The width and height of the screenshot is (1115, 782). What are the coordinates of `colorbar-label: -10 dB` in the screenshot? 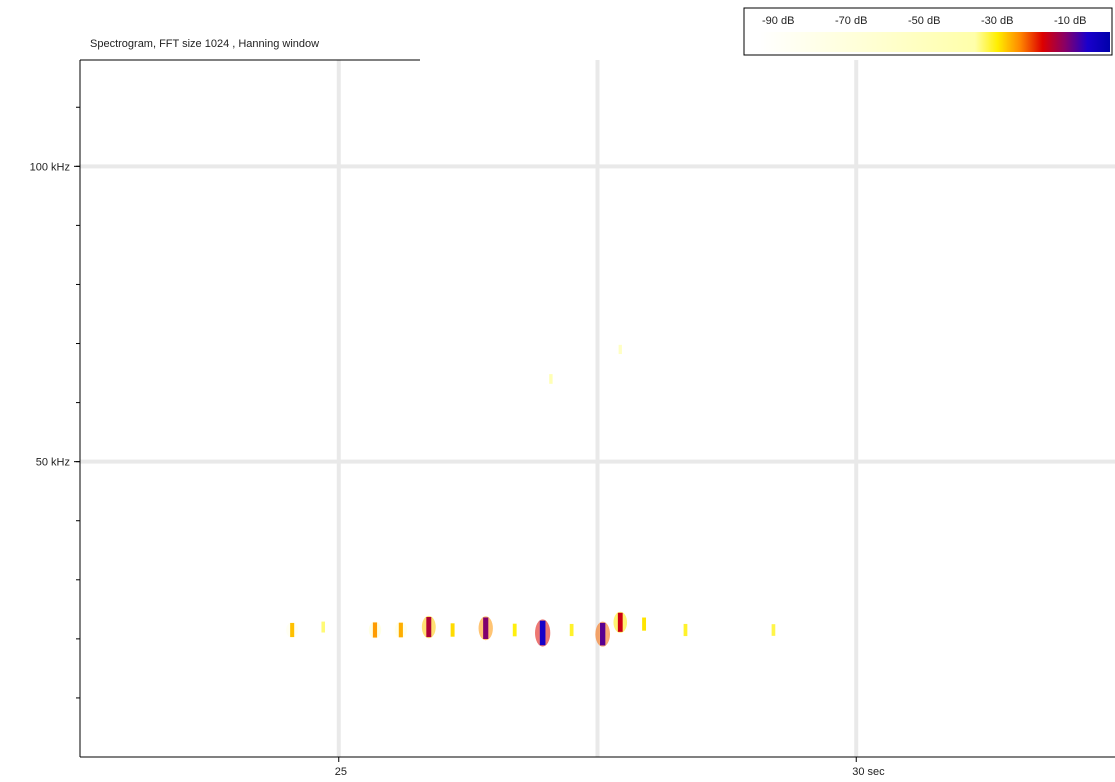 It's located at (1070, 21).